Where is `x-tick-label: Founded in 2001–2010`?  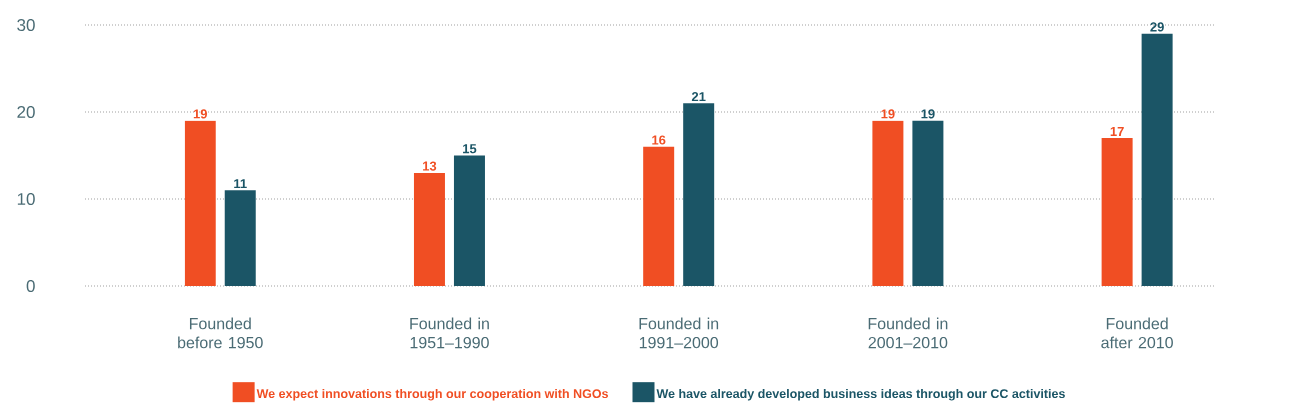
x-tick-label: Founded in 2001–2010 is located at coordinates (908, 333).